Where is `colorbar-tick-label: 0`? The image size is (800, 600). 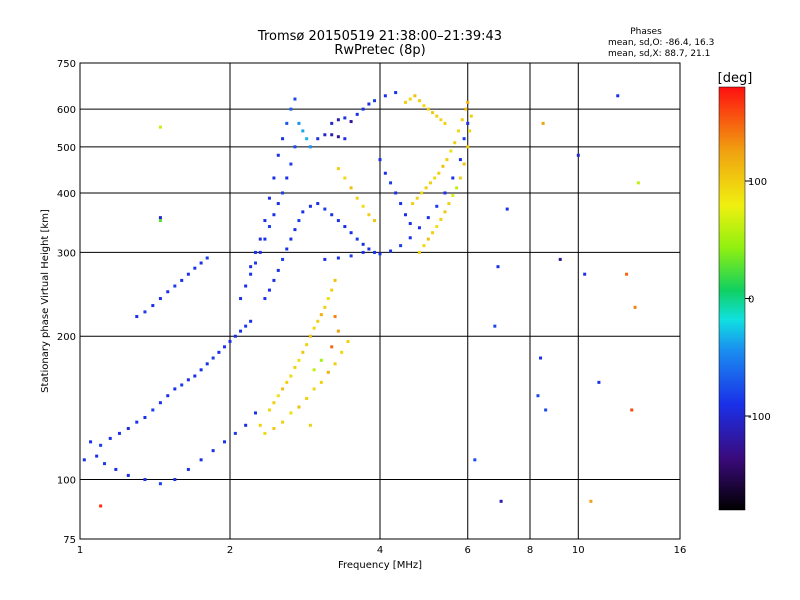
colorbar-tick-label: 0 is located at coordinates (751, 300).